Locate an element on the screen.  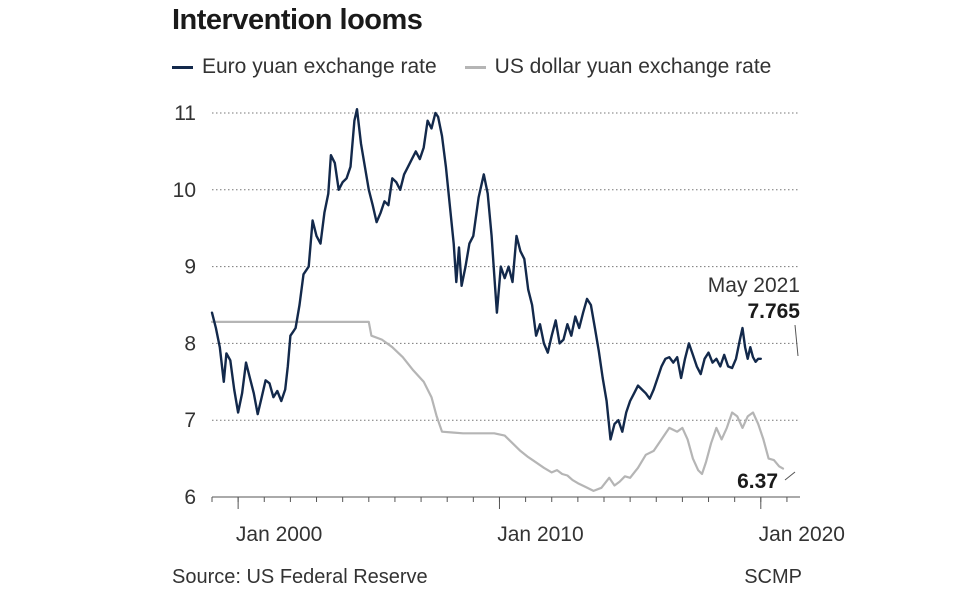
annotation-usd-leader is located at coordinates (790, 476).